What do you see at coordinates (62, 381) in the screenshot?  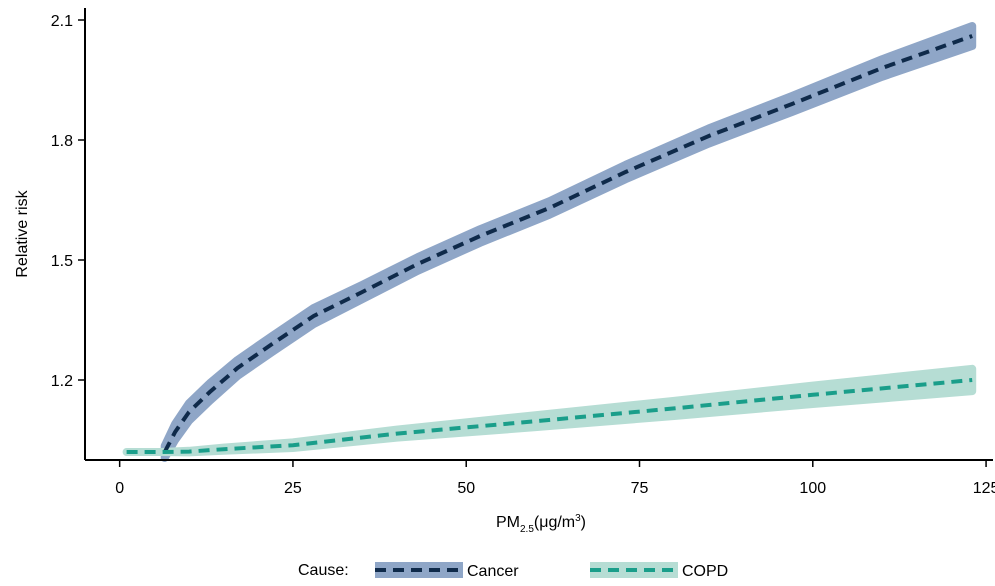 I see `y-tick-label: 1.2` at bounding box center [62, 381].